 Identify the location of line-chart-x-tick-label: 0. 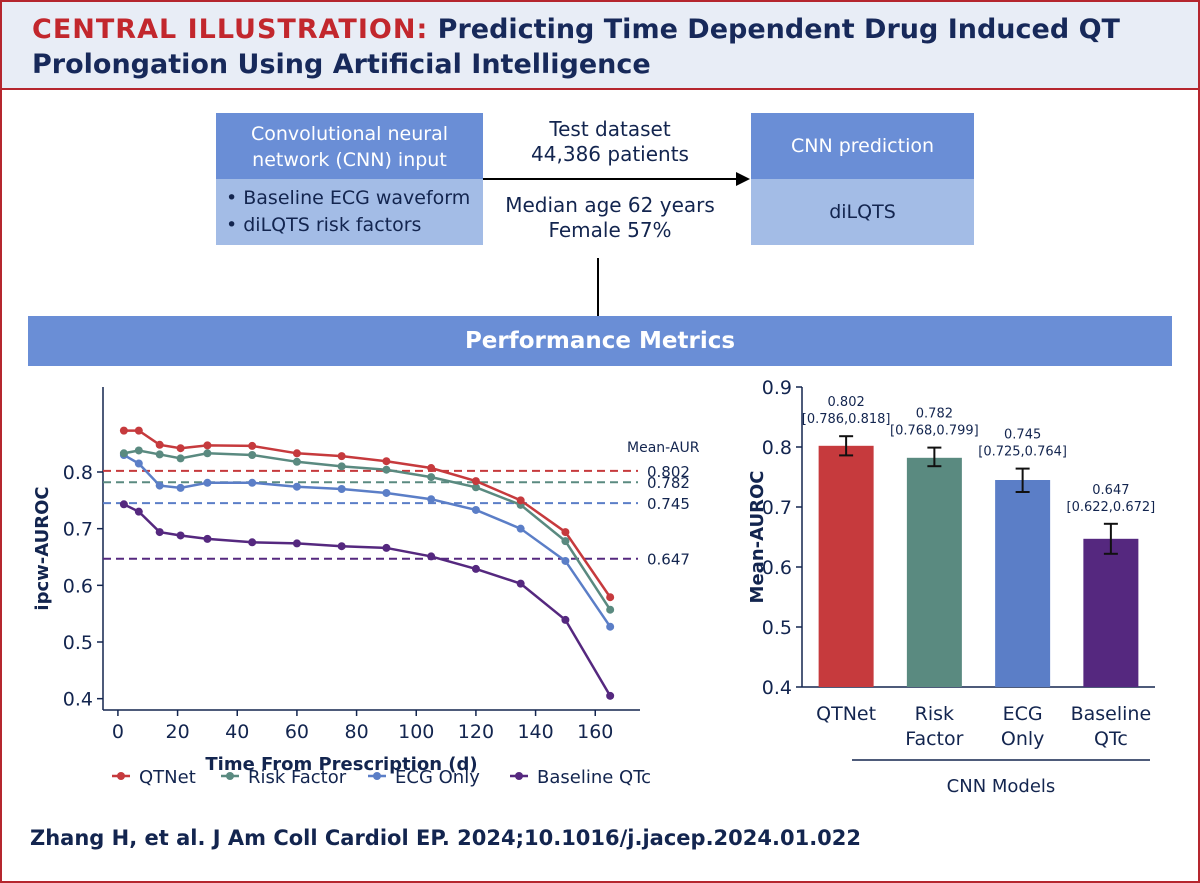
(118, 732).